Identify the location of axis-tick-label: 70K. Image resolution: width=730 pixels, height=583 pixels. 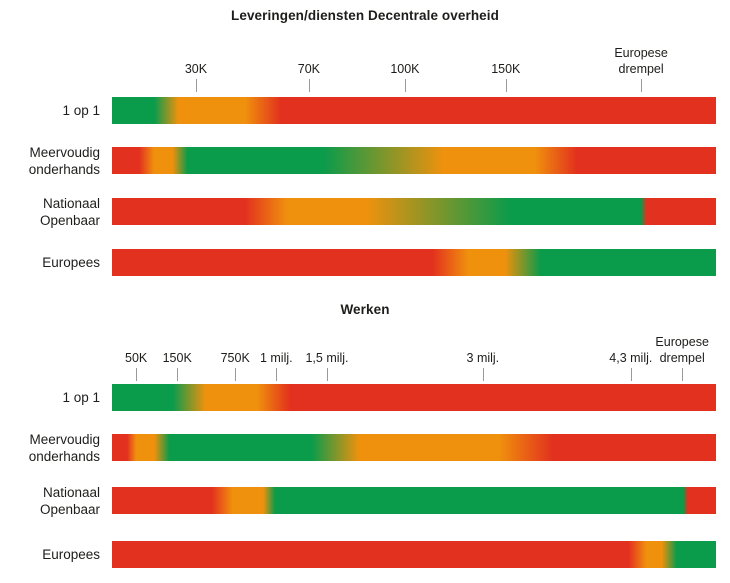
(309, 69).